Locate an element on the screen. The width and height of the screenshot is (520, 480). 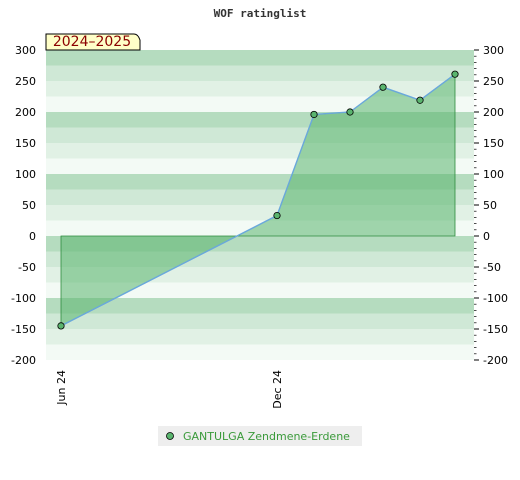
y-tick-label-left: -200 is located at coordinates (23, 360).